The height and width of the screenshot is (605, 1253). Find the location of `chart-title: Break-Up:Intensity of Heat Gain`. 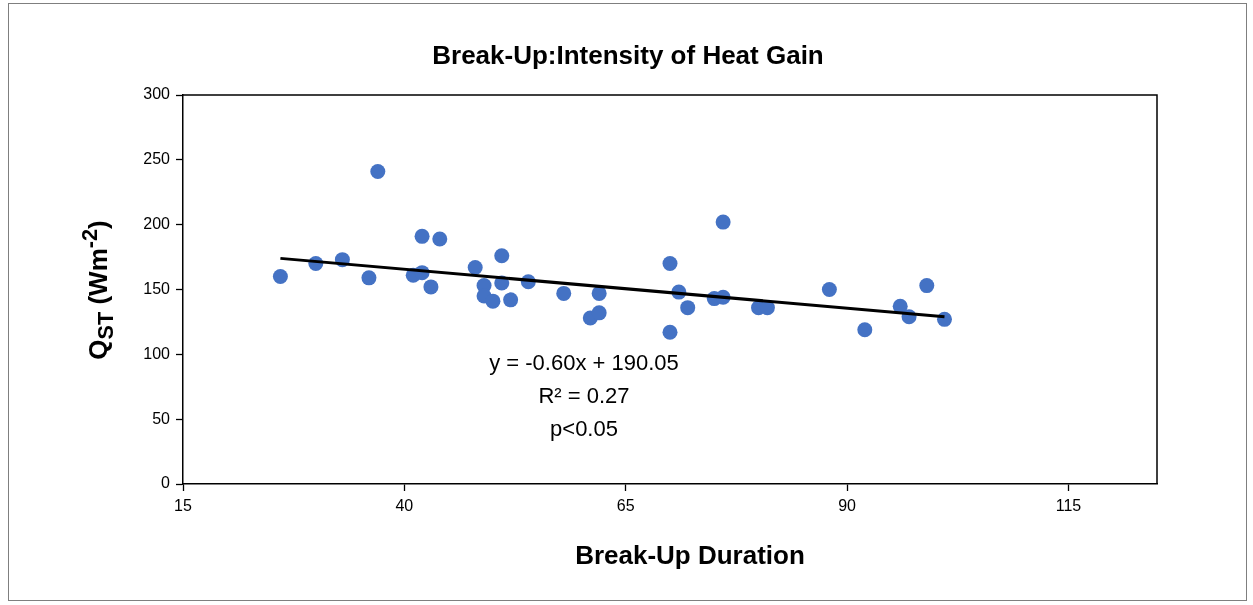

chart-title: Break-Up:Intensity of Heat Gain is located at coordinates (628, 55).